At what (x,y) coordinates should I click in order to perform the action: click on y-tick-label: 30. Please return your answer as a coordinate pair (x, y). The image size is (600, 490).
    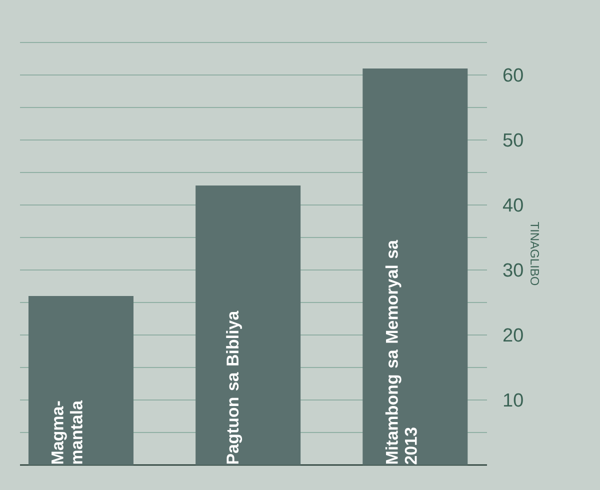
    Looking at the image, I should click on (513, 270).